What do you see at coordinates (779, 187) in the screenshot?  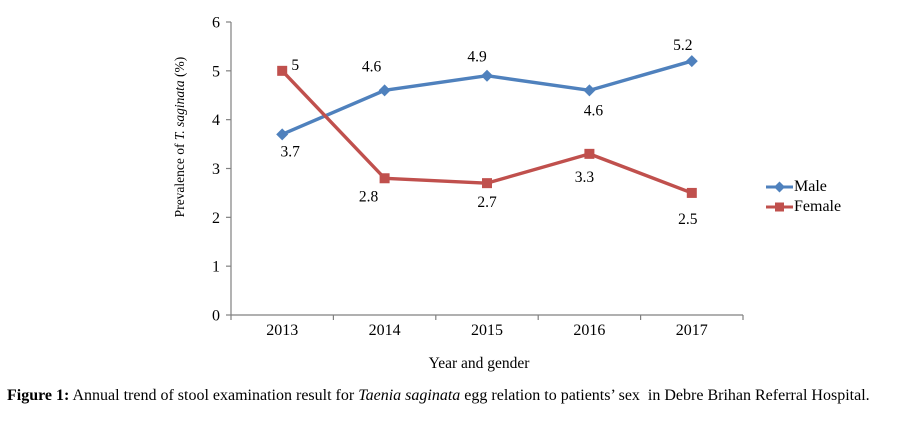 I see `male-series-key-icon` at bounding box center [779, 187].